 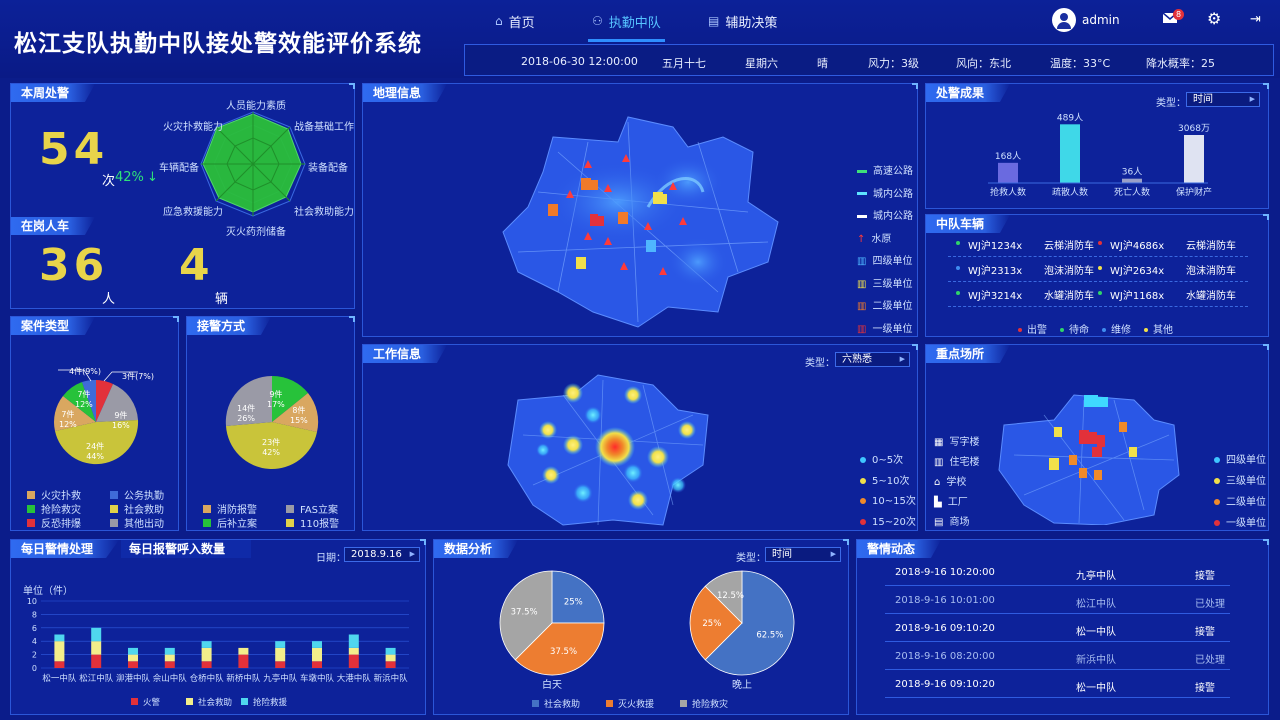 What do you see at coordinates (863, 501) in the screenshot?
I see `legend-dot` at bounding box center [863, 501].